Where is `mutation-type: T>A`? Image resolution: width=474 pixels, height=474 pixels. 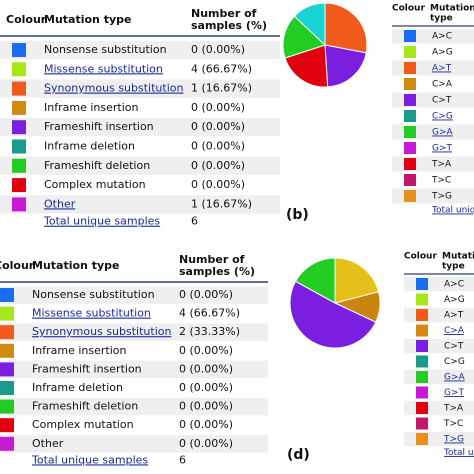
mutation-type: T>A is located at coordinates (453, 409).